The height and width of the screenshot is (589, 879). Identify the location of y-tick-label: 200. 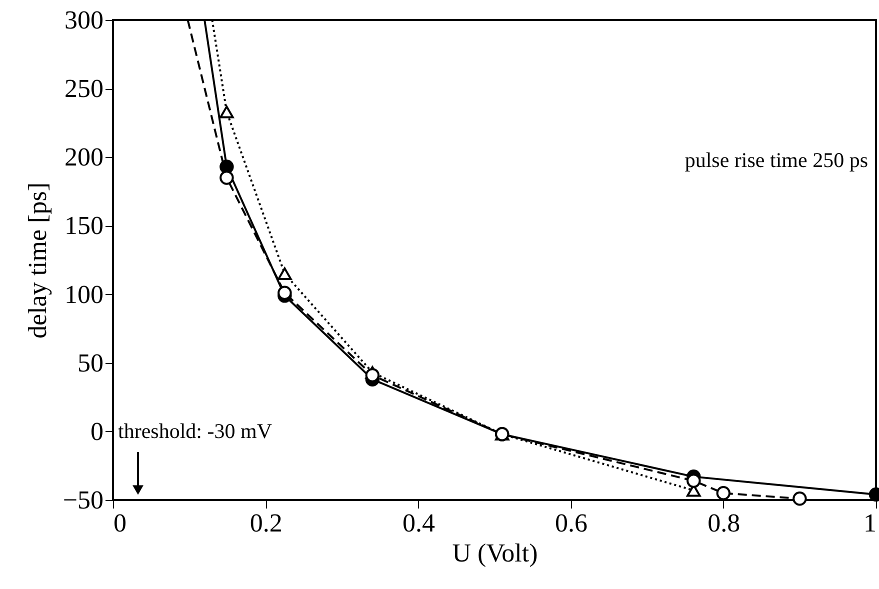
(84, 157).